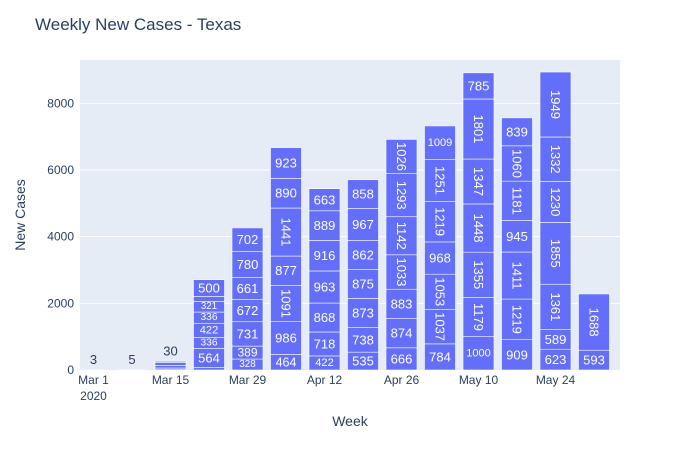  Describe the element at coordinates (325, 317) in the screenshot. I see `bar-segment-label: 868` at that location.